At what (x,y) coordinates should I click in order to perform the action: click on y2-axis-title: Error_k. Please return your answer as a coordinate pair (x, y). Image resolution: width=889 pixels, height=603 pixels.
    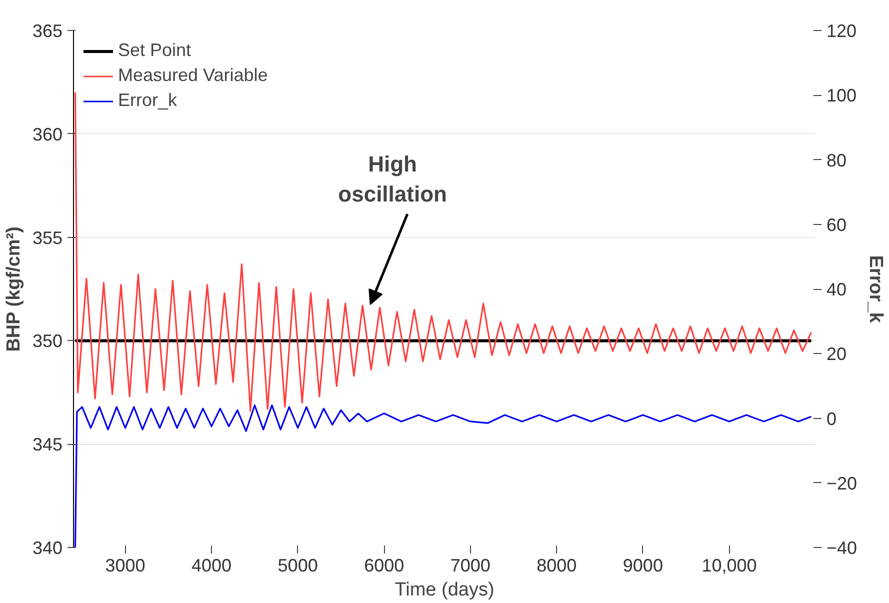
    Looking at the image, I should click on (875, 289).